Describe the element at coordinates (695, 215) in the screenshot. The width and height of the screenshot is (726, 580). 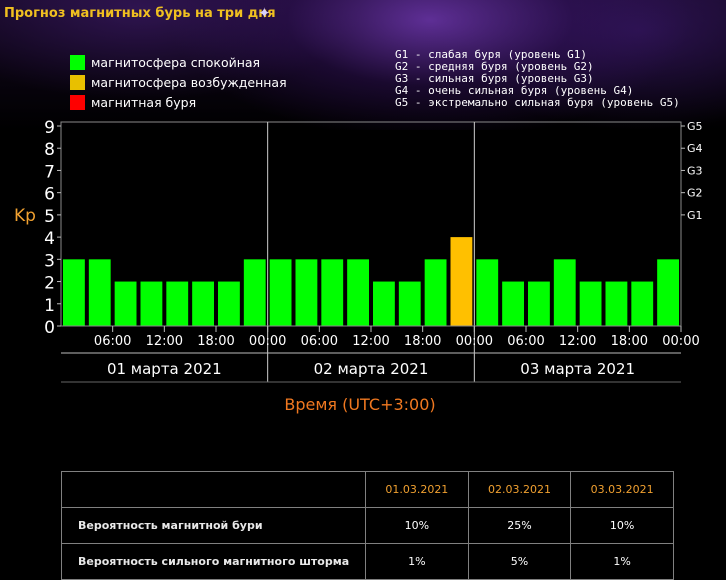
I see `g-tick-label: G1` at that location.